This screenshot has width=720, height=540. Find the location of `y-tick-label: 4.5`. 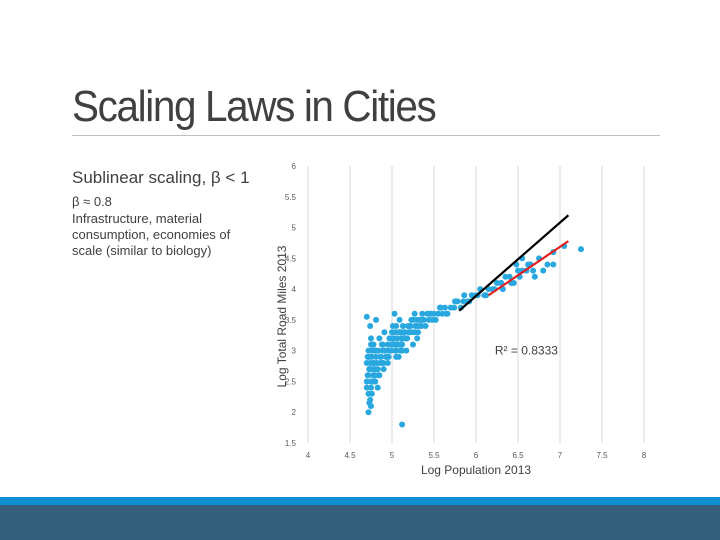

y-tick-label: 4.5 is located at coordinates (291, 258).